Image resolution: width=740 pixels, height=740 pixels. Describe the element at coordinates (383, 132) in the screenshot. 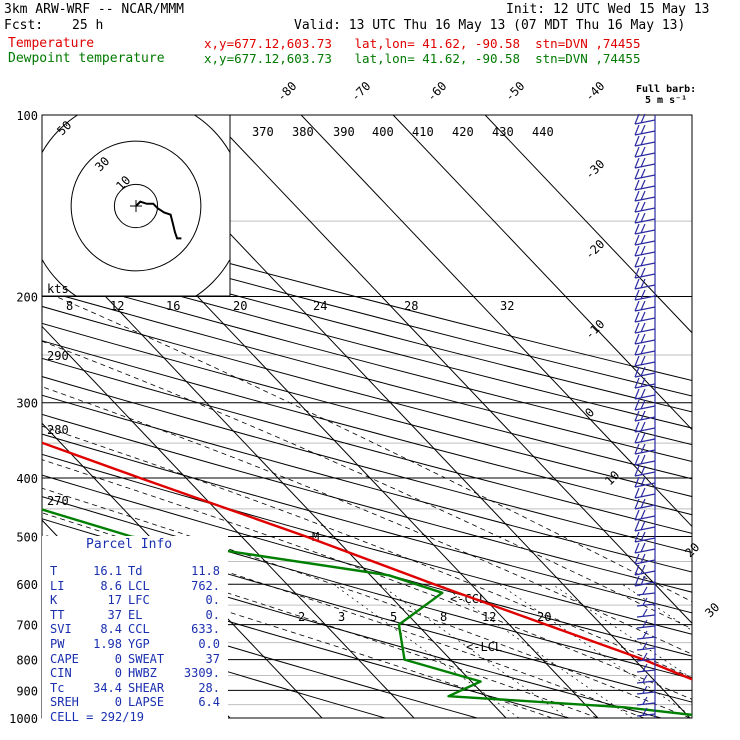

I see `theta-label: 400` at that location.